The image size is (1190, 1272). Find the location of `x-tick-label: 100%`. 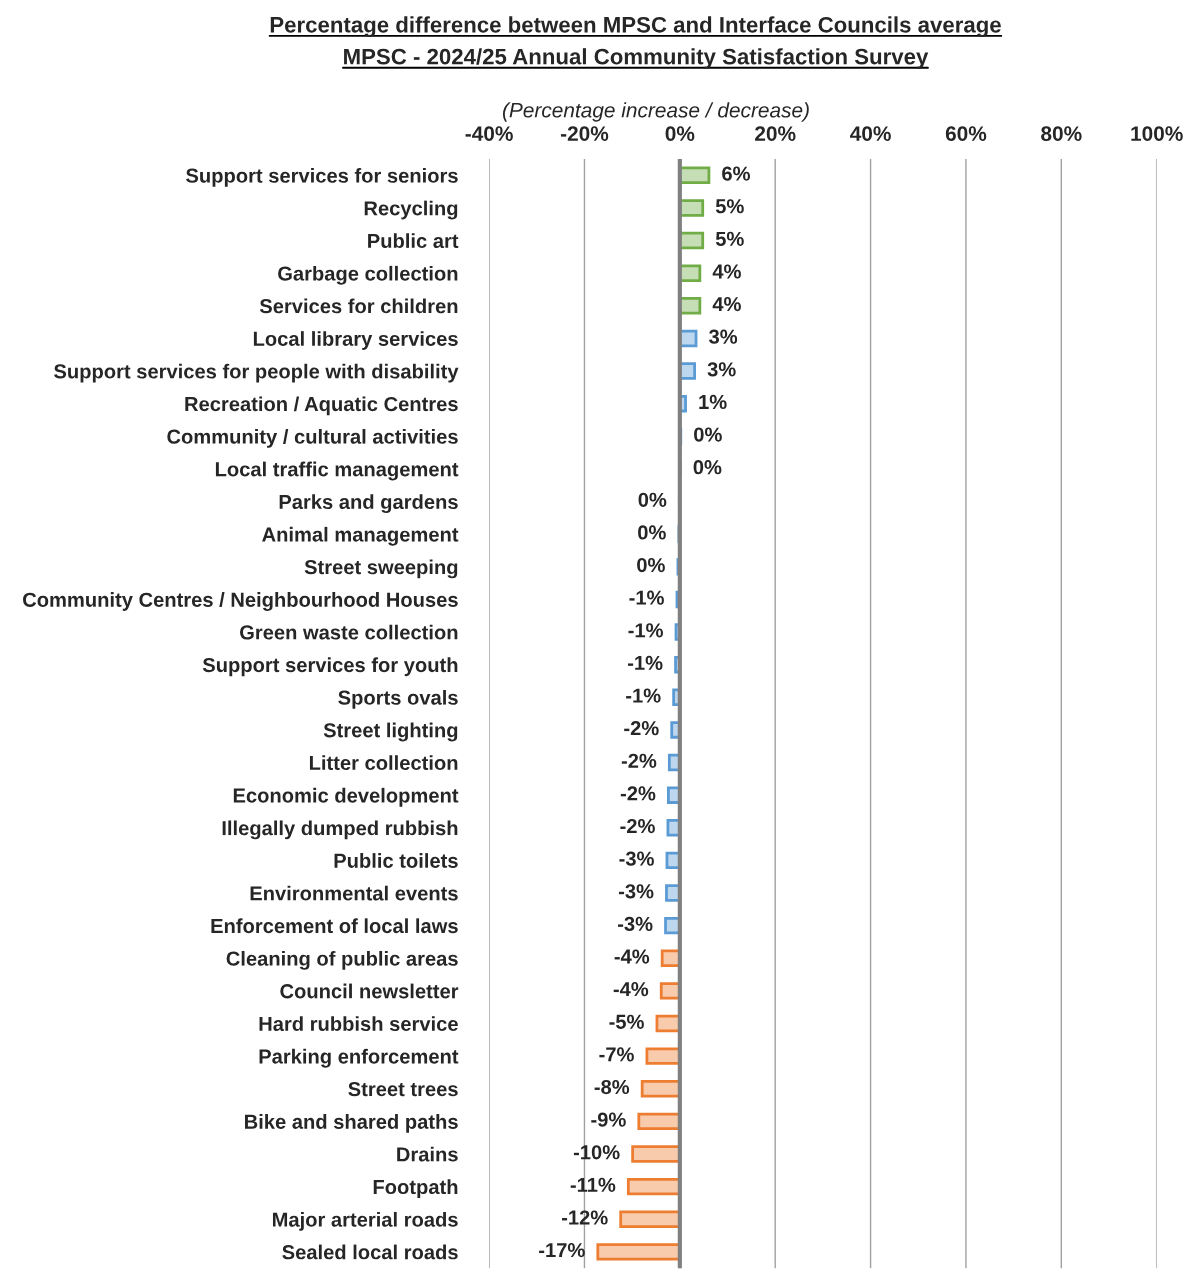

x-tick-label: 100% is located at coordinates (1157, 133).